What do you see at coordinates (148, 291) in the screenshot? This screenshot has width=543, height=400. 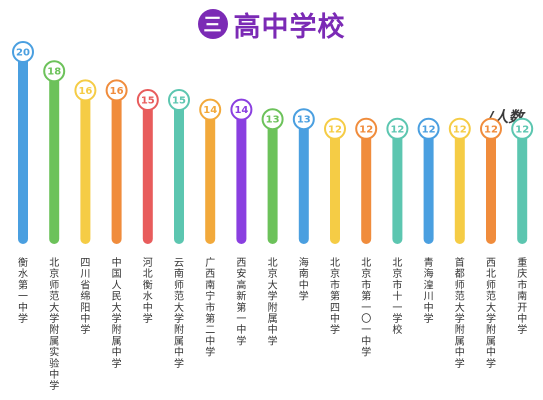 I see `category-label: 河北衡水中学` at bounding box center [148, 291].